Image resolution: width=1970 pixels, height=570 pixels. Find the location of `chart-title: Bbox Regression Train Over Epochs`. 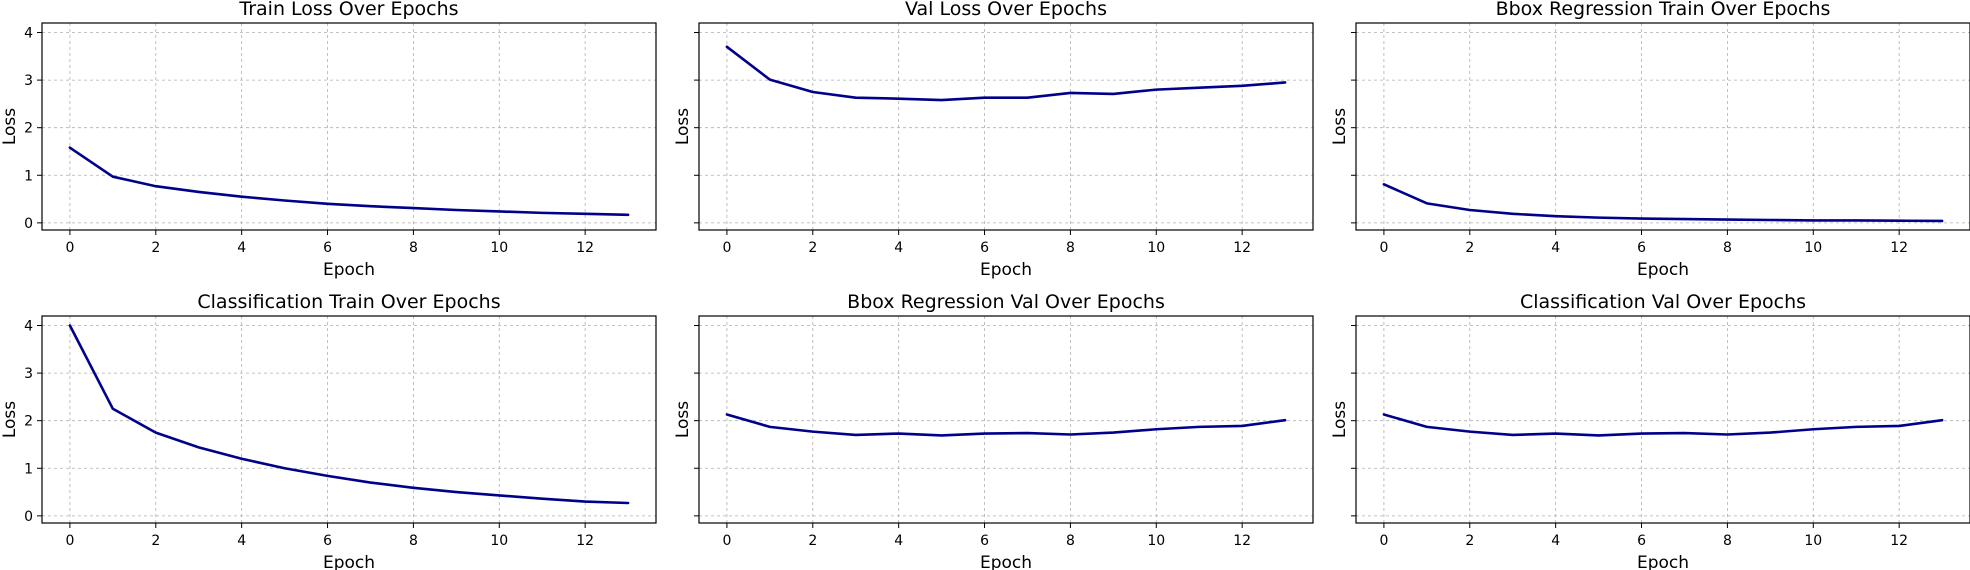

chart-title: Bbox Regression Train Over Epochs is located at coordinates (1663, 10).